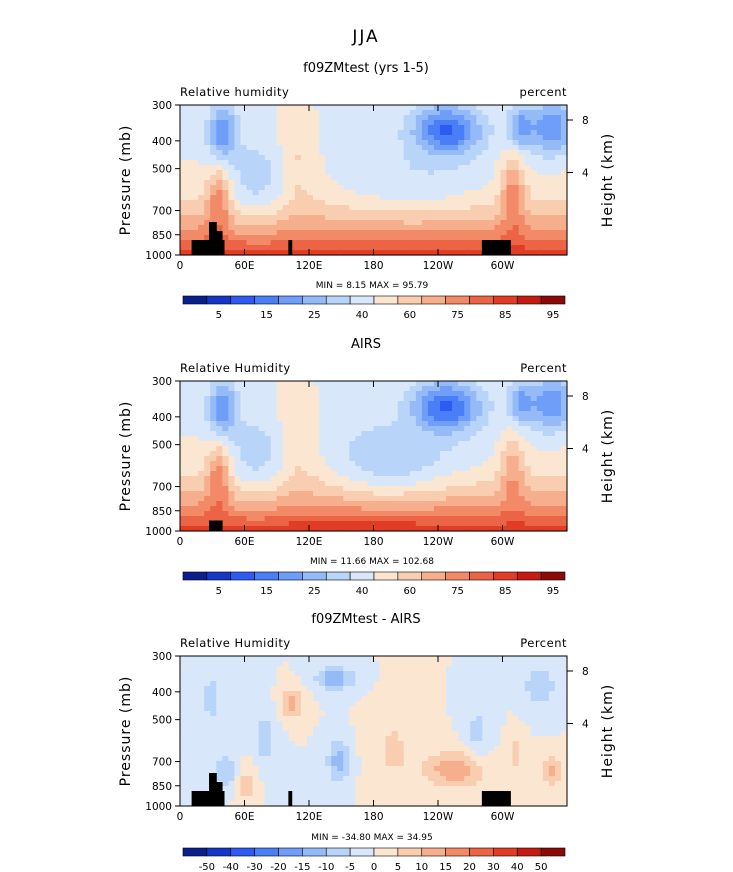 Image resolution: width=733 pixels, height=872 pixels. I want to click on y-tick-label: 300, so click(162, 382).